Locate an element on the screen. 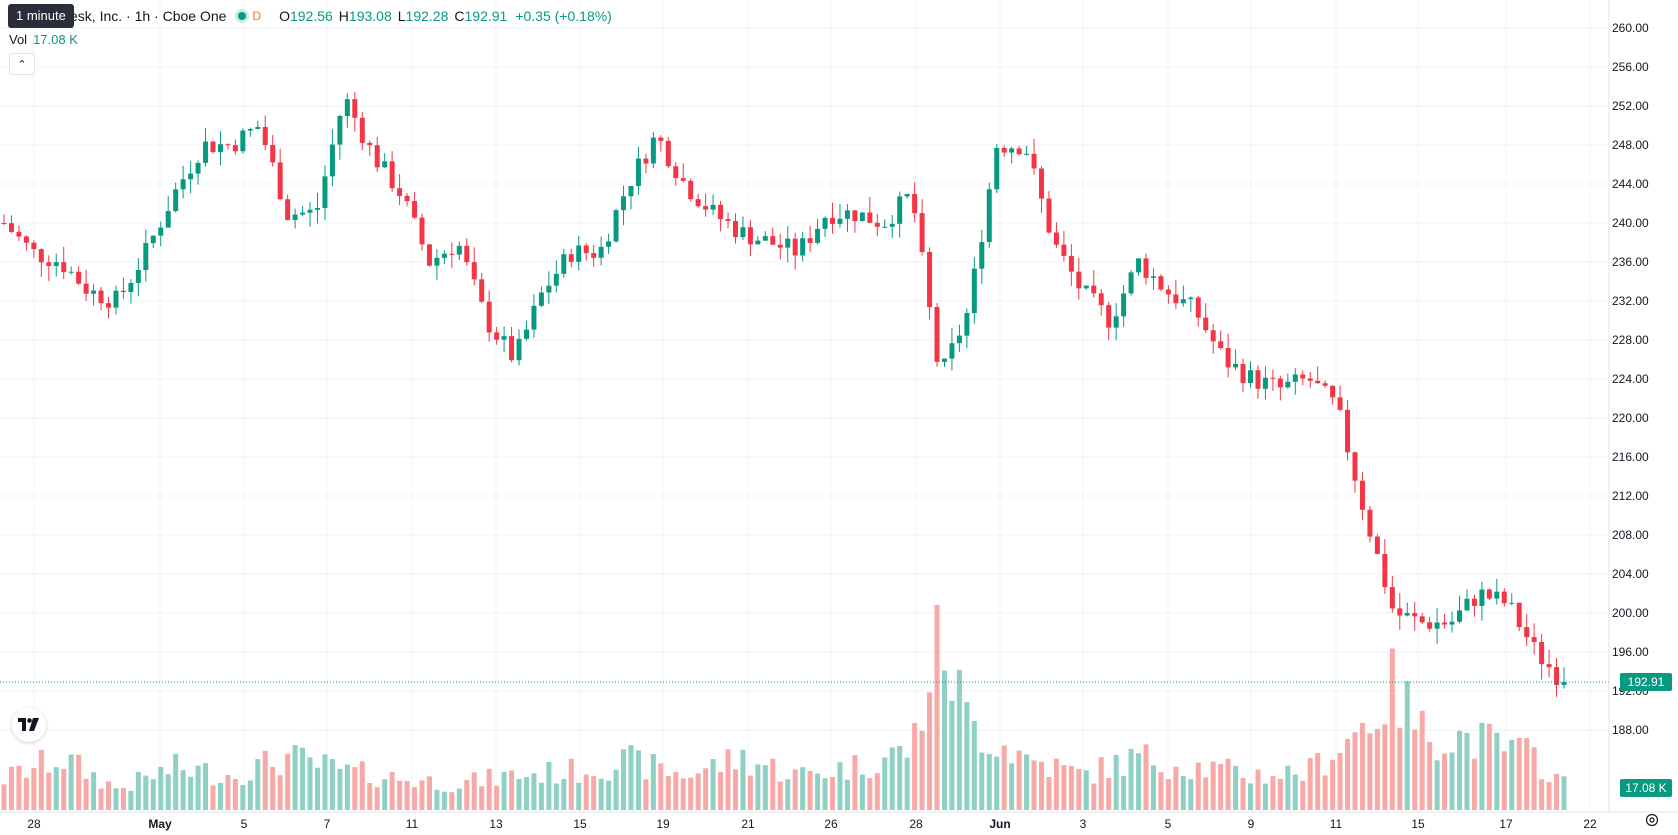  symbol-title: esk, Inc. · 1h · Cboe One is located at coordinates (148, 16).